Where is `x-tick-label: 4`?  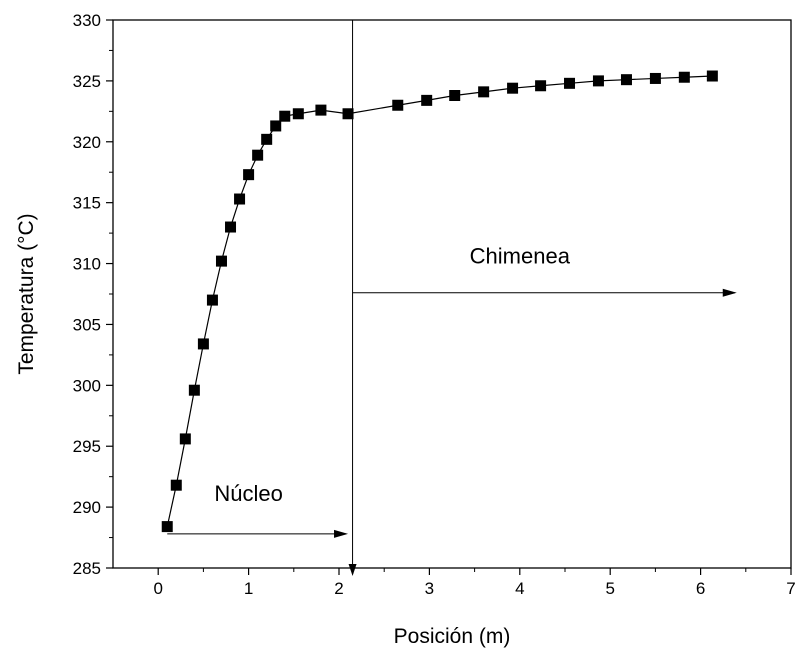
x-tick-label: 4 is located at coordinates (519, 588).